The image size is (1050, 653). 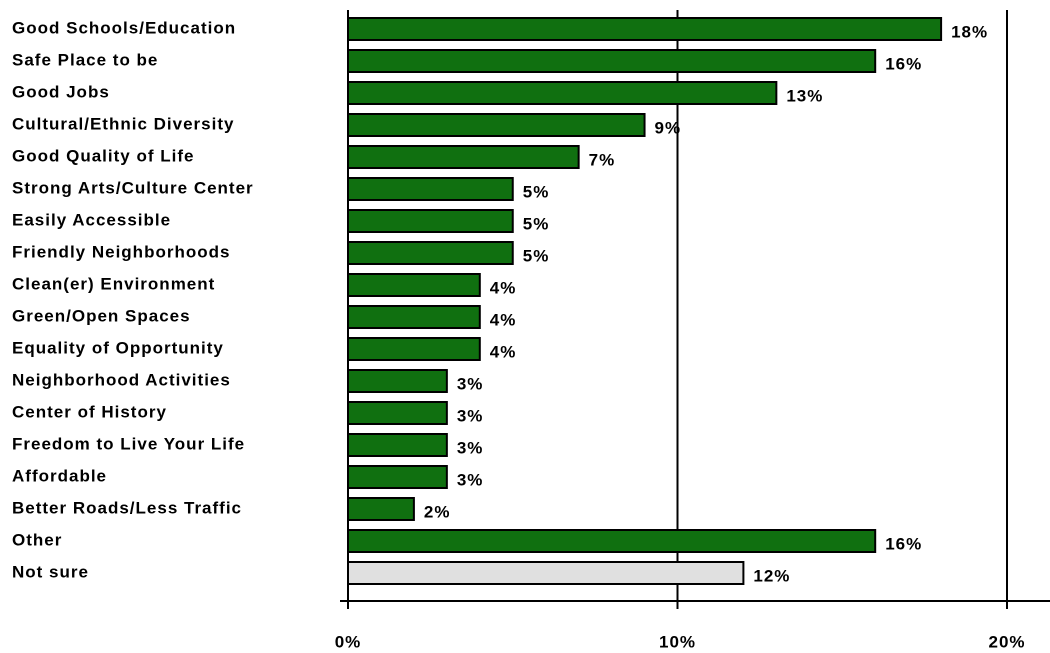 What do you see at coordinates (123, 123) in the screenshot?
I see `y-tick-label: Cultural/Ethnic Diversity` at bounding box center [123, 123].